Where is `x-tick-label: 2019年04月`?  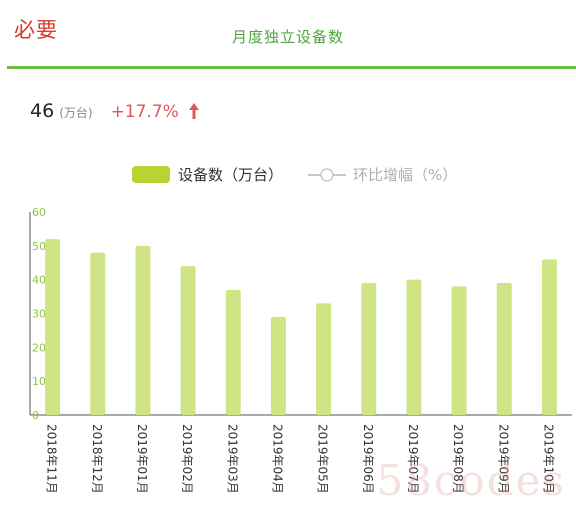 x-tick-label: 2019年04月 is located at coordinates (277, 459).